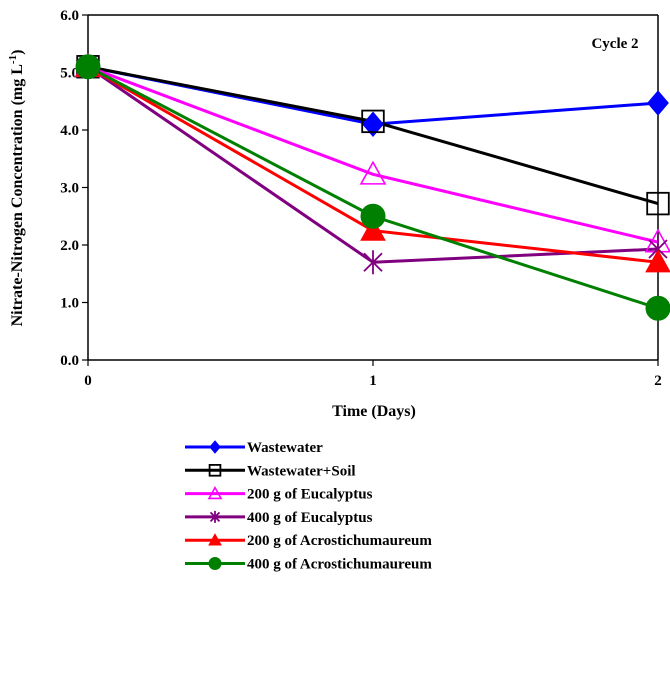  What do you see at coordinates (285, 448) in the screenshot?
I see `legend-label: Wastewater` at bounding box center [285, 448].